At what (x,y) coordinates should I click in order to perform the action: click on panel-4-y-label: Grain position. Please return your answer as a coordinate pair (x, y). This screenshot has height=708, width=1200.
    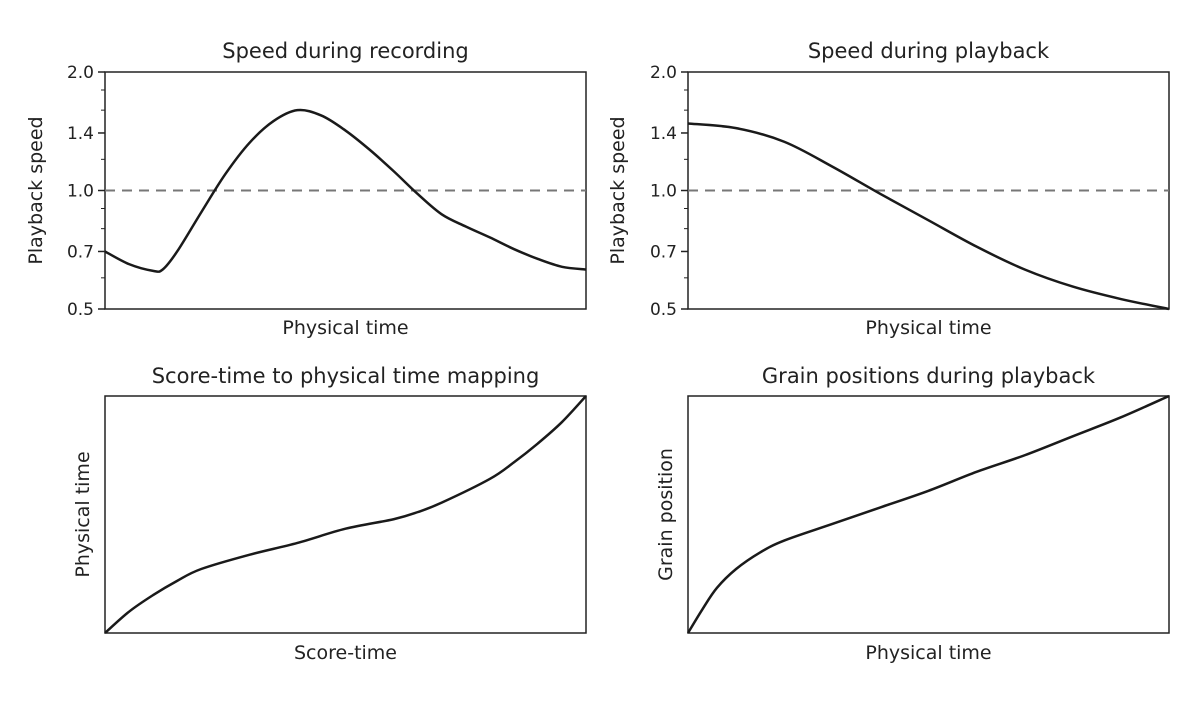
    Looking at the image, I should click on (666, 514).